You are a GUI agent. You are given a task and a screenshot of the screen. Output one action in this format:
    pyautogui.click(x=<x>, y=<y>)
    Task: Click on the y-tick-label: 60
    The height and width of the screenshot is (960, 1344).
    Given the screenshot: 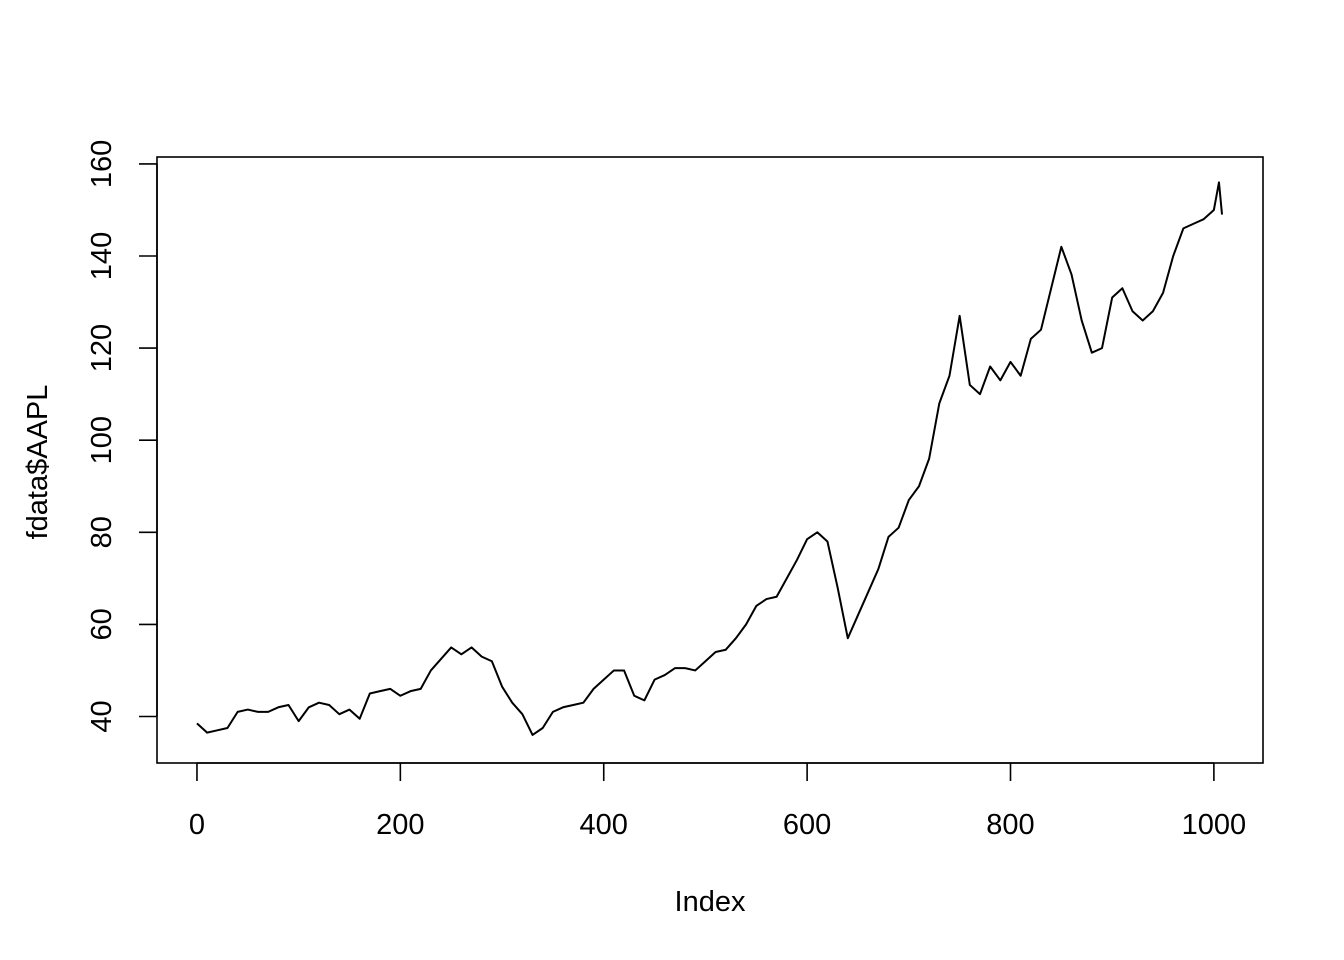 What is the action you would take?
    pyautogui.click(x=102, y=624)
    